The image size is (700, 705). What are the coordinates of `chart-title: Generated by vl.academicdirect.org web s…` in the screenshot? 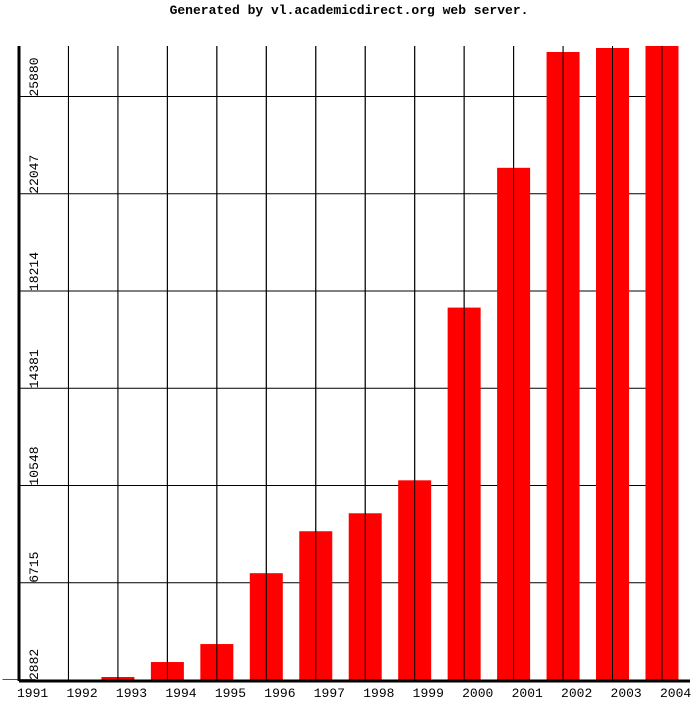 It's located at (349, 10).